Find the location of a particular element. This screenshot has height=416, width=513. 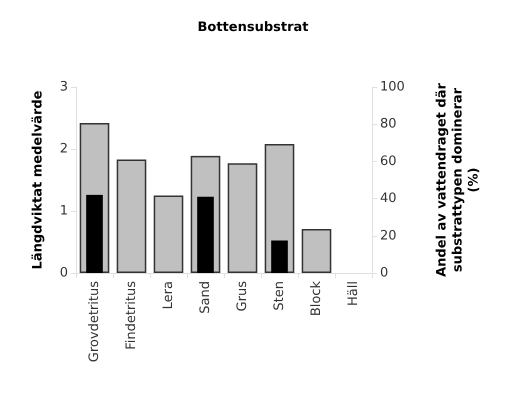

y-tick-label: 1 is located at coordinates (64, 211).